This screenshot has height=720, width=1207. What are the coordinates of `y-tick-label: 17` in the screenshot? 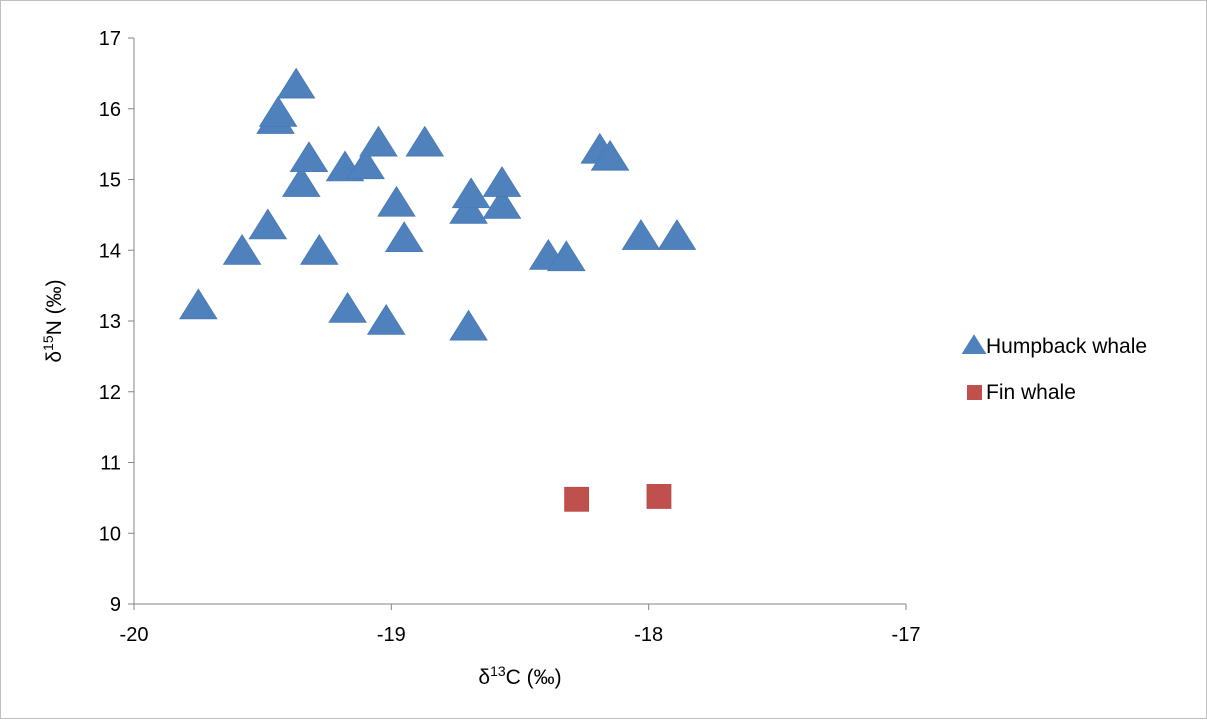 It's located at (110, 39).